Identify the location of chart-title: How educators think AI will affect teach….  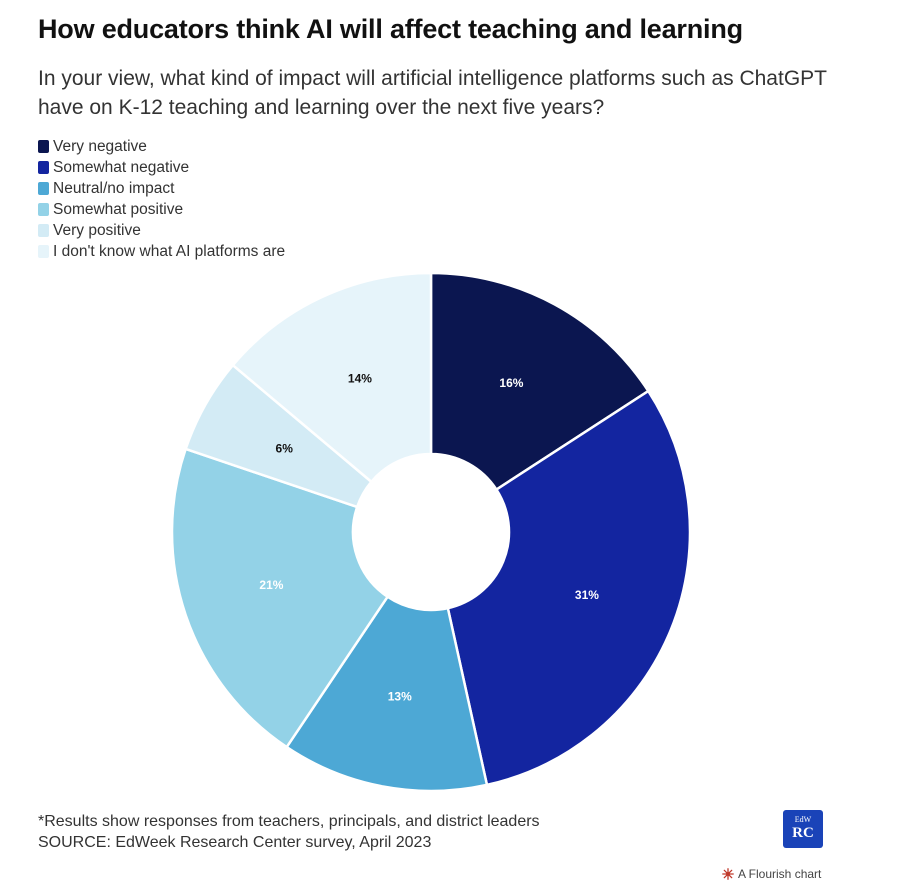
(390, 29).